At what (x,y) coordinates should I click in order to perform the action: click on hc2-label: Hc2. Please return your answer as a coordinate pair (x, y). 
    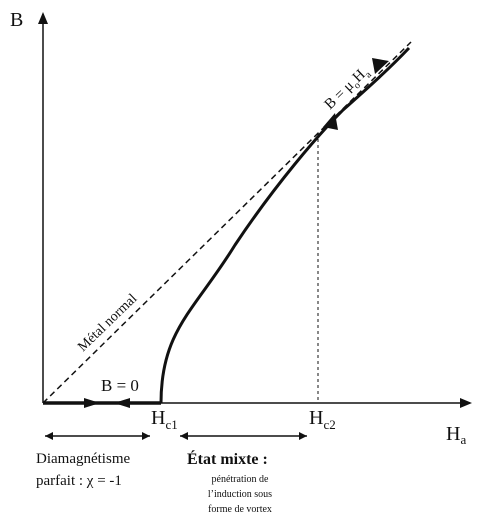
    Looking at the image, I should click on (322, 419).